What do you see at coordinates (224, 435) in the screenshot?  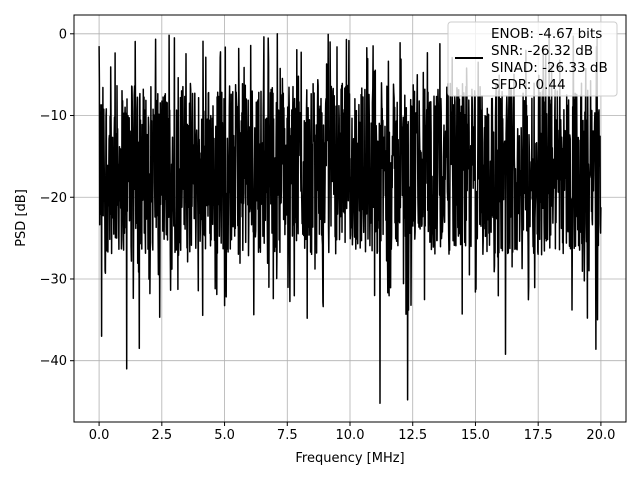 I see `x-tick-label: 5.0` at bounding box center [224, 435].